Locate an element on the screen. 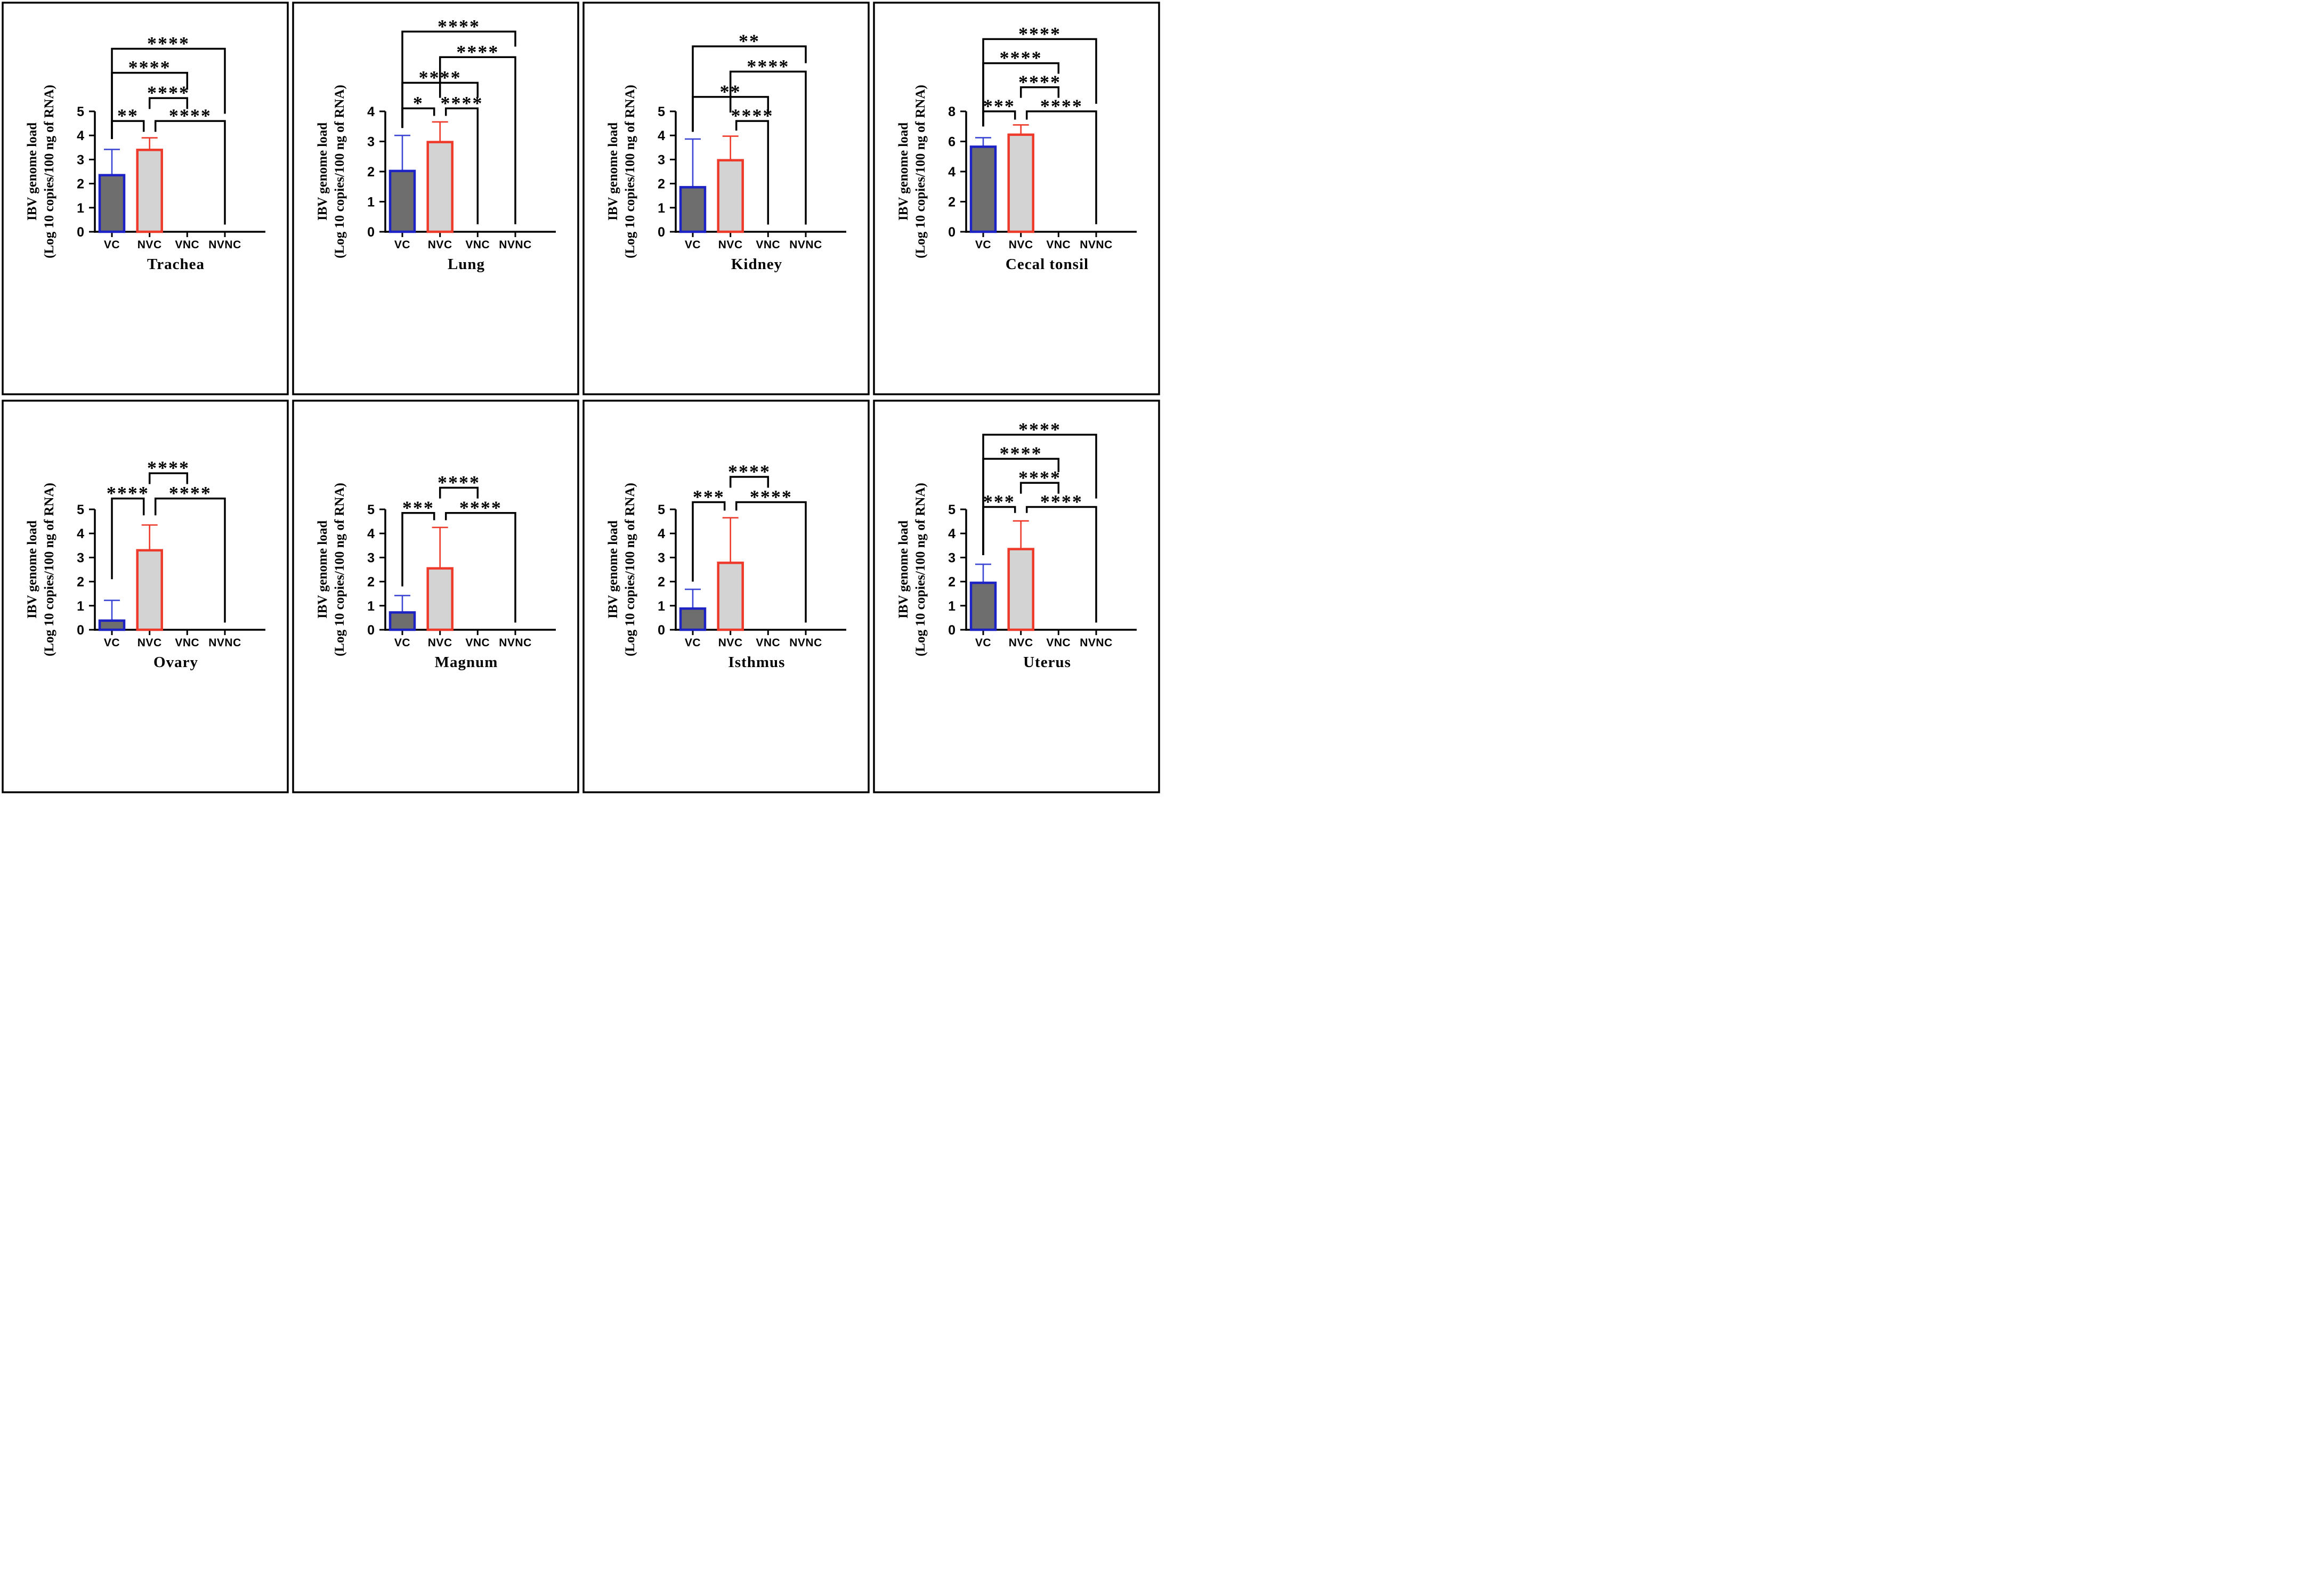 The height and width of the screenshot is (1592, 2324). panel-title: Isthmus is located at coordinates (757, 662).